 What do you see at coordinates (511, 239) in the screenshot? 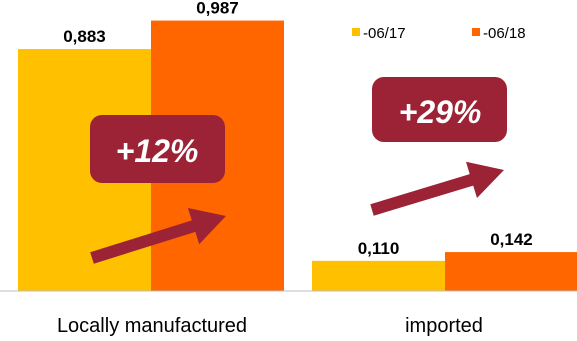
I see `data-label: 0,142` at bounding box center [511, 239].